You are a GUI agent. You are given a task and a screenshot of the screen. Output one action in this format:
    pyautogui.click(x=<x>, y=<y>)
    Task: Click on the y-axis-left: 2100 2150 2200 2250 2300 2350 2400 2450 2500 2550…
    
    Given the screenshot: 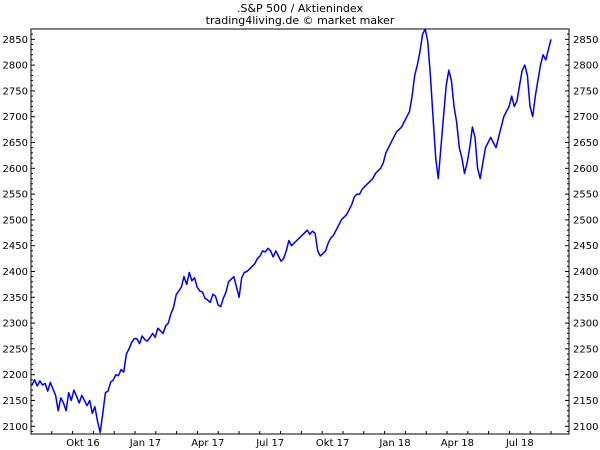 What is the action you would take?
    pyautogui.click(x=19, y=233)
    